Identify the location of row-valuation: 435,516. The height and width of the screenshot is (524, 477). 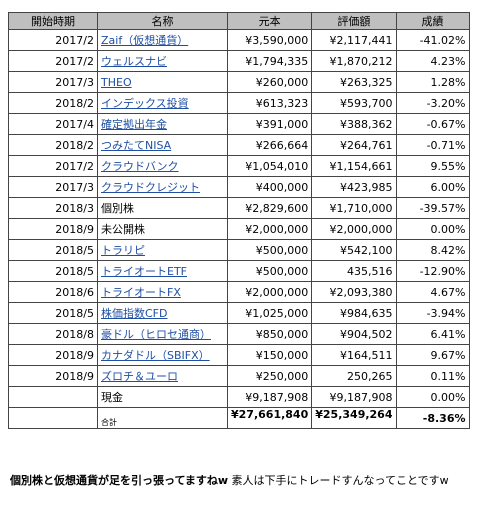
(354, 271).